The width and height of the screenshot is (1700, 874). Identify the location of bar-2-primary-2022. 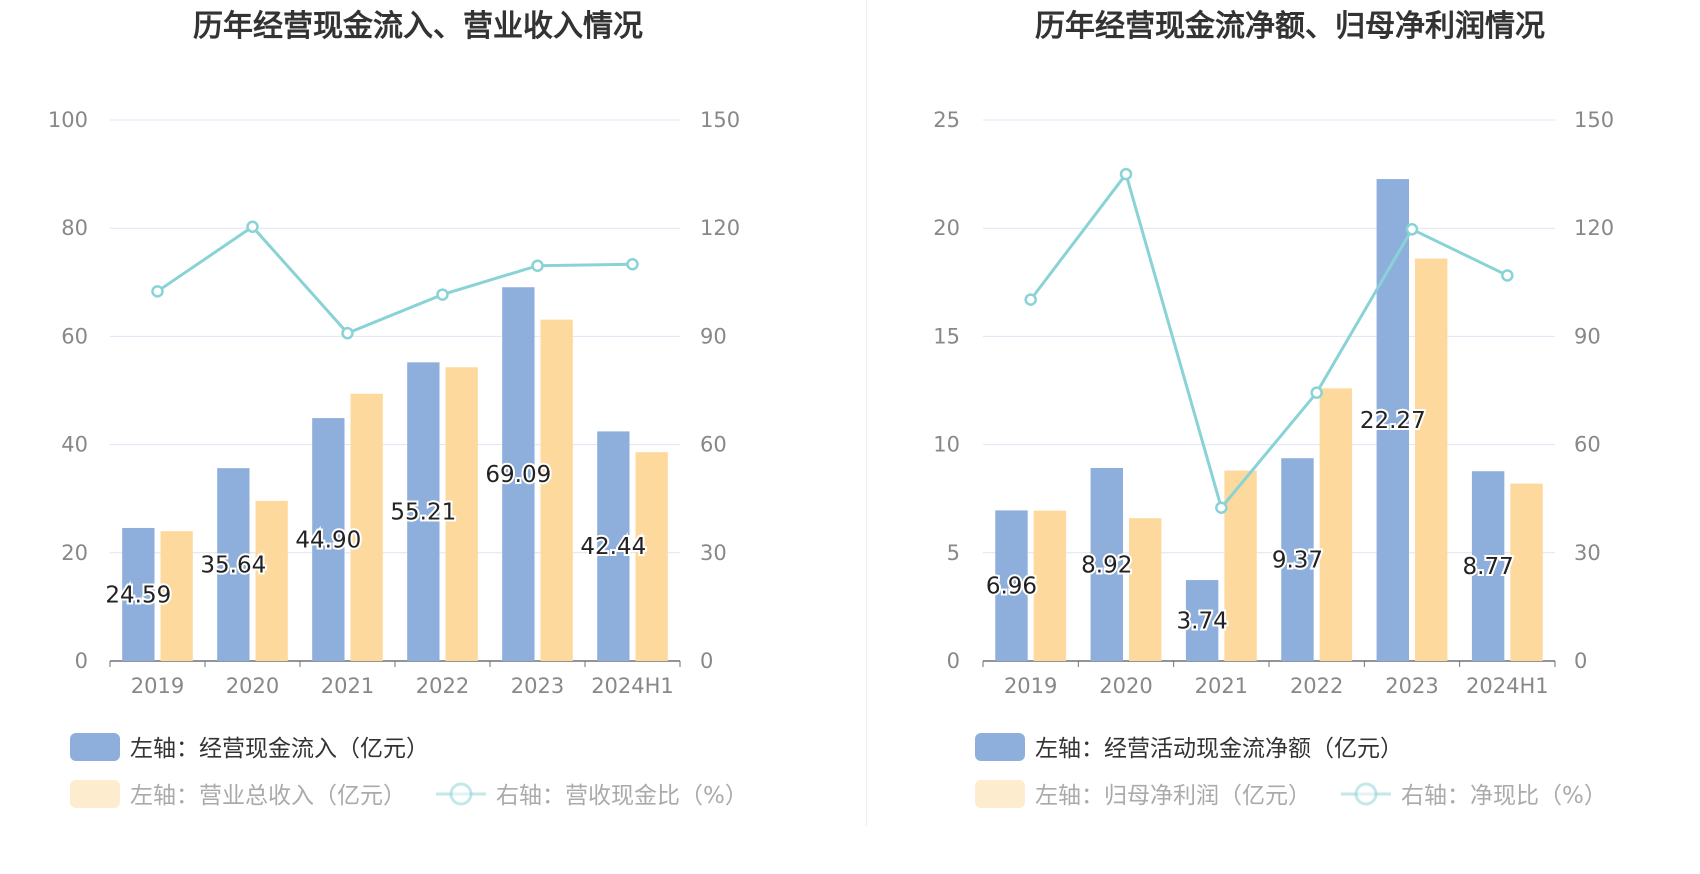
(1297, 559).